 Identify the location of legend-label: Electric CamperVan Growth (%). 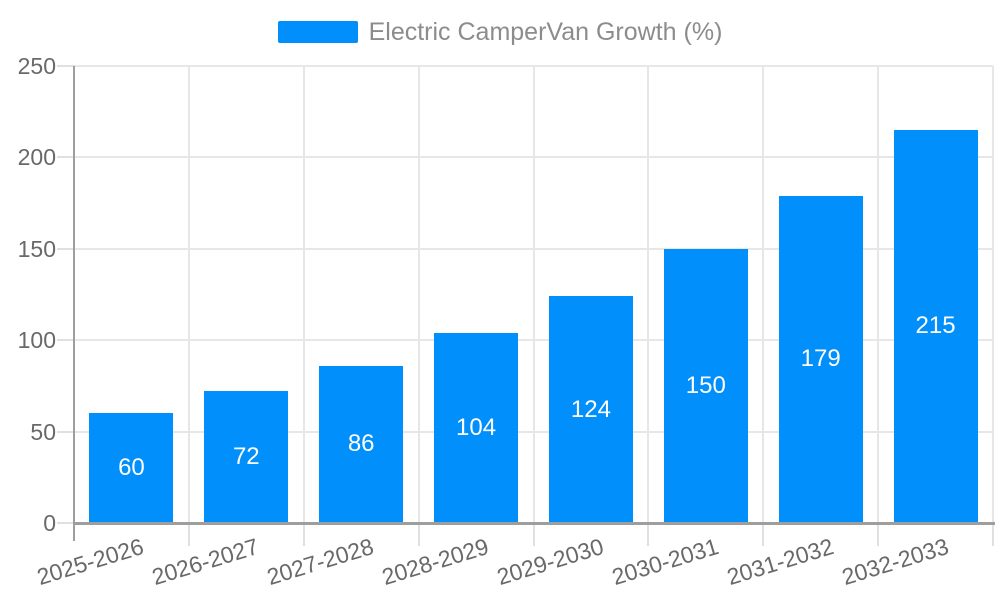
(545, 32).